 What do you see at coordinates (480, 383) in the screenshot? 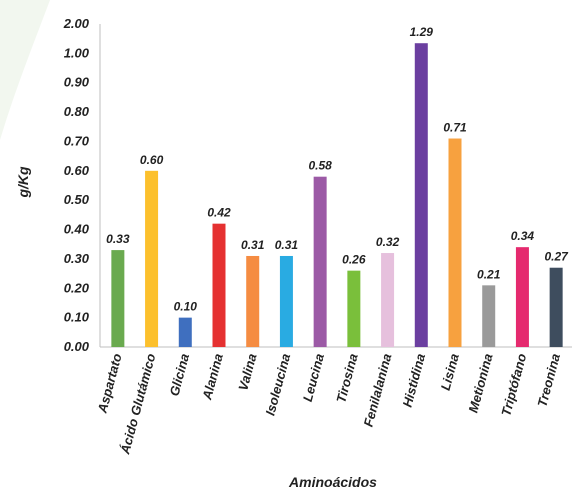
I see `x-tick-label: Metionina` at bounding box center [480, 383].